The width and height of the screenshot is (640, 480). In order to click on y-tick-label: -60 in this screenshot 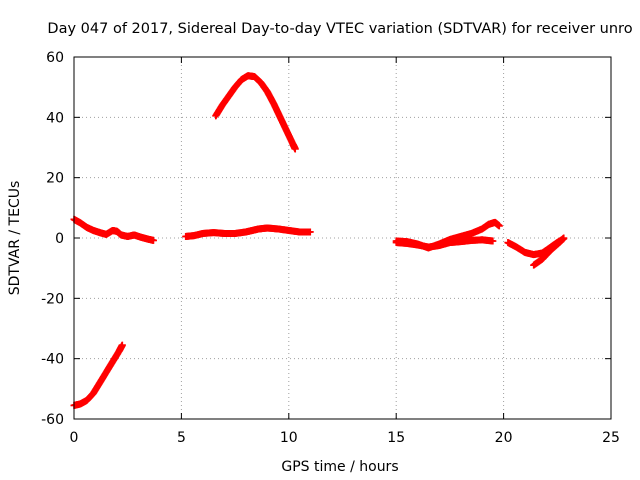, I will do `click(52, 420)`.